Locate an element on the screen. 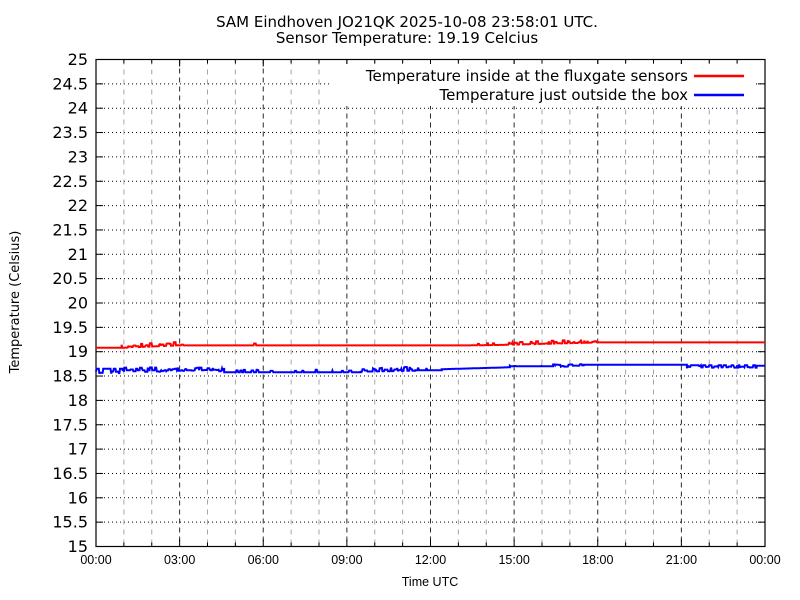 The width and height of the screenshot is (800, 600). legend-background is located at coordinates (543, 85).